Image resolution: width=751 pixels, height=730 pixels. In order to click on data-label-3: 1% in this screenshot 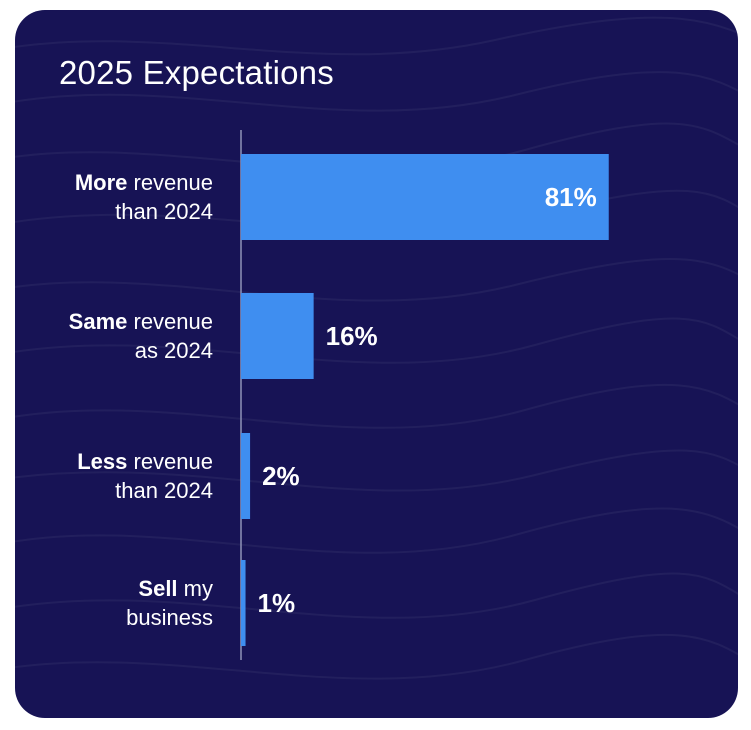, I will do `click(277, 603)`.